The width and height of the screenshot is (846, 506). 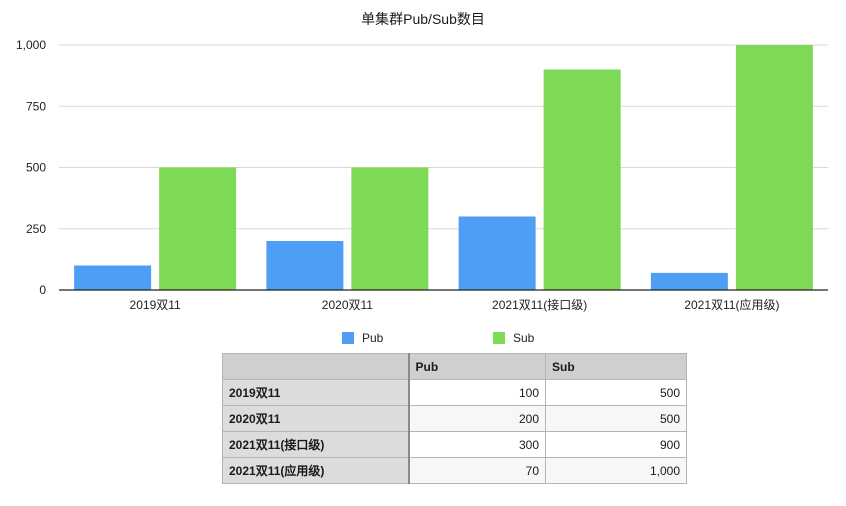 What do you see at coordinates (347, 305) in the screenshot?
I see `x-tick-label: 2020双11` at bounding box center [347, 305].